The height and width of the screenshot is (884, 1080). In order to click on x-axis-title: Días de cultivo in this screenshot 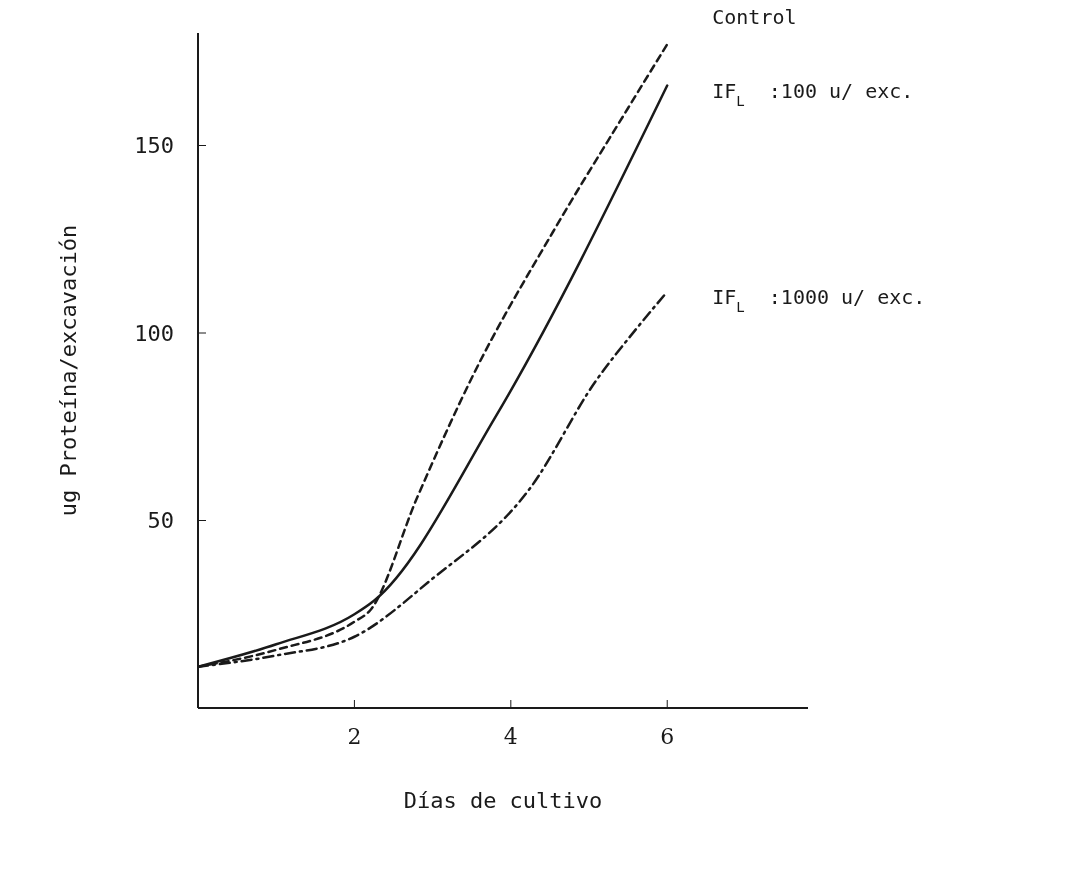, I will do `click(503, 800)`.